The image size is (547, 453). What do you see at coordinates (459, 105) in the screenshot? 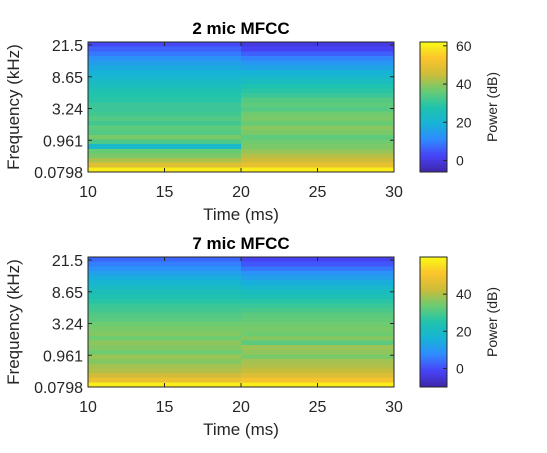
I see `colorbar: 0 20 40 60 Power (dB)` at bounding box center [459, 105].